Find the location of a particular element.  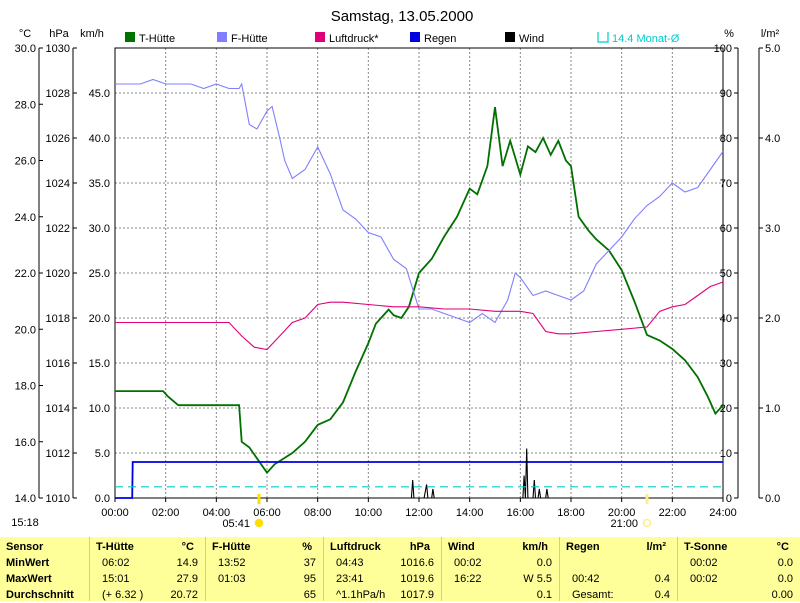

tick-label-humidity: 0 is located at coordinates (729, 499).